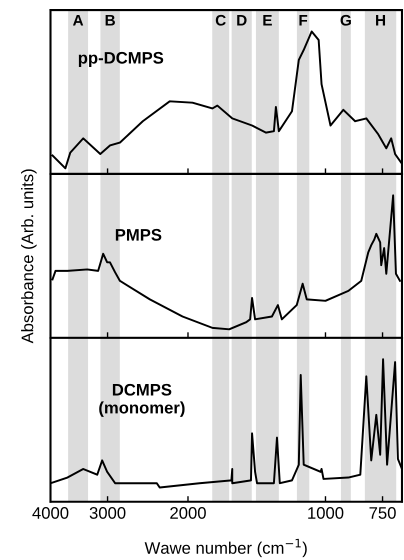 The width and height of the screenshot is (404, 560). Describe the element at coordinates (267, 20) in the screenshot. I see `band-label: E` at that location.